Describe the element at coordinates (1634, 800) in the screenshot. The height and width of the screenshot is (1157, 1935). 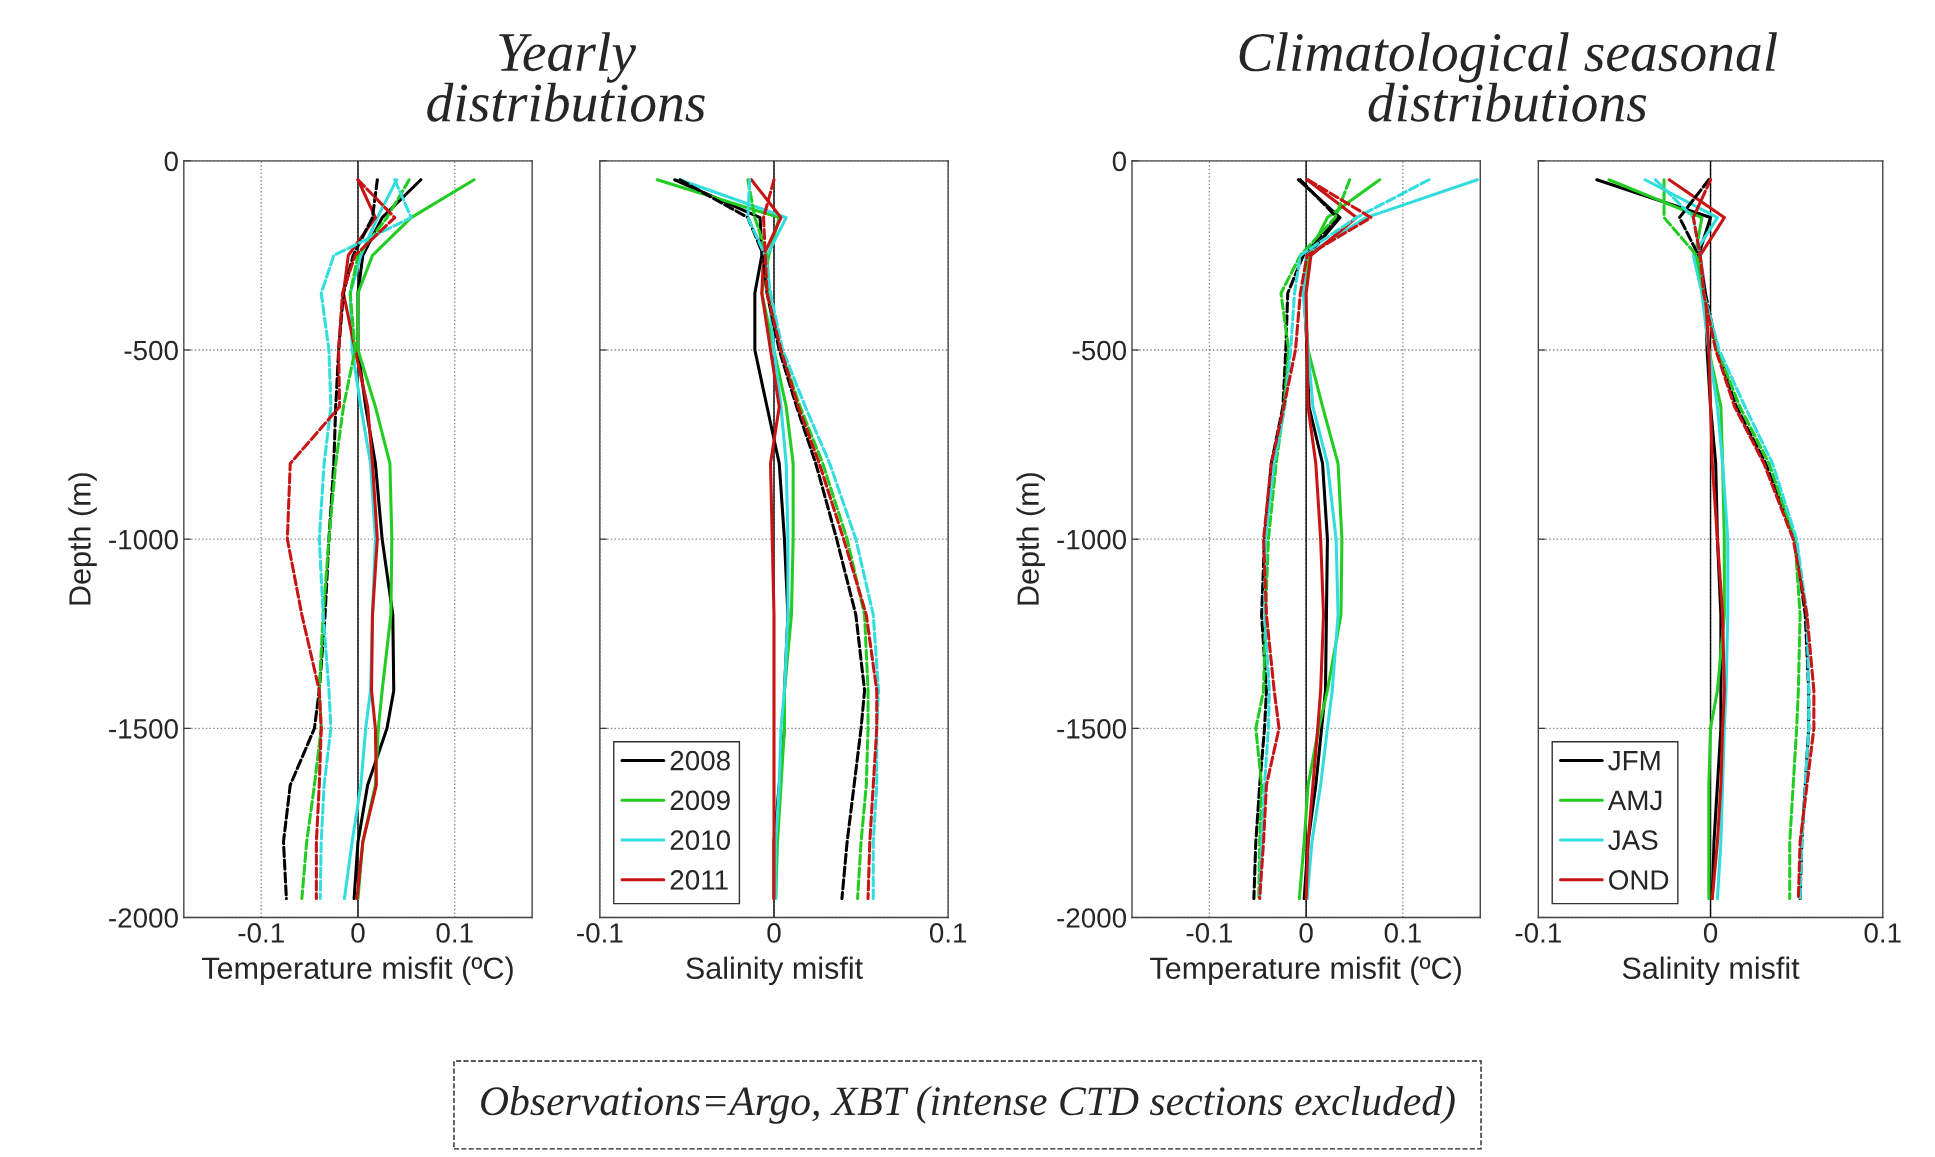
I see `legend-label: AMJ` at that location.